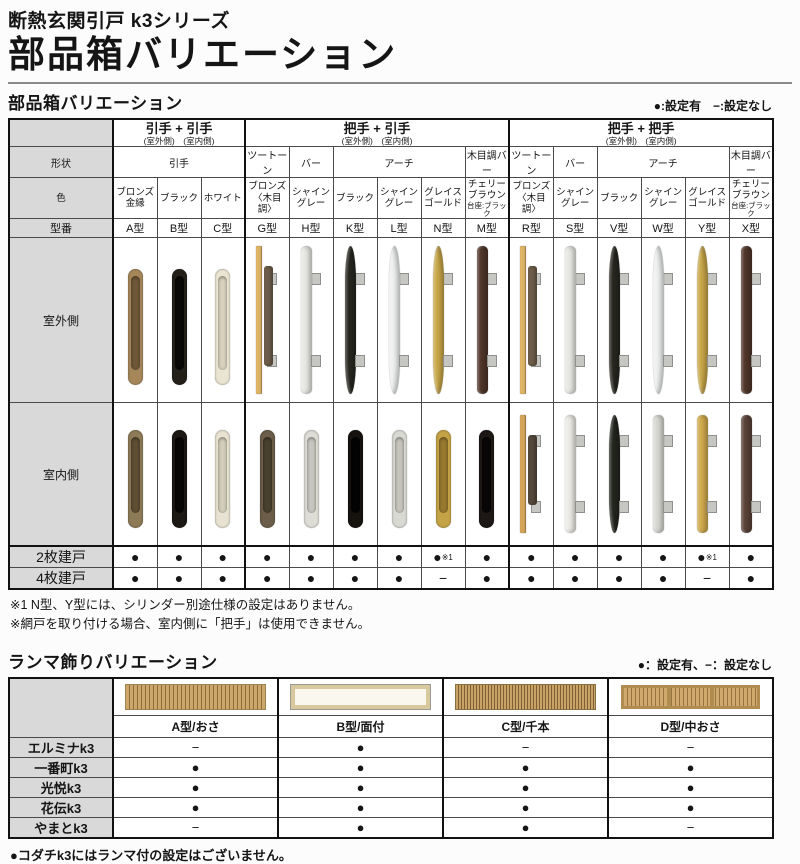 This screenshot has height=864, width=800. What do you see at coordinates (619, 228) in the screenshot?
I see `model-cell: V型` at bounding box center [619, 228].